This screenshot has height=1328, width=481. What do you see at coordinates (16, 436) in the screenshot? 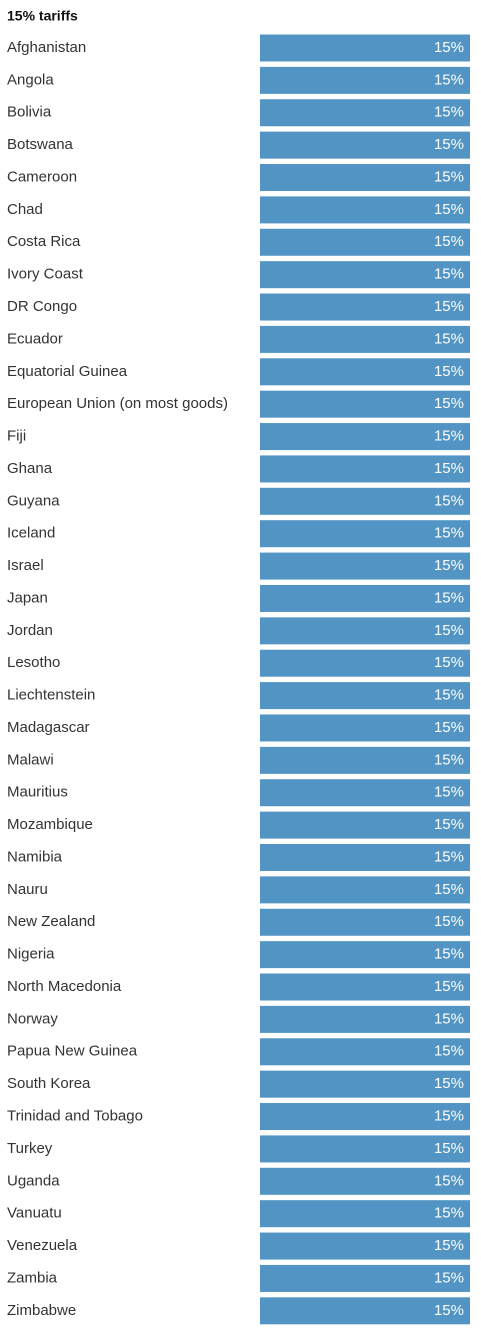
I see `category-label: Fiji` at bounding box center [16, 436].